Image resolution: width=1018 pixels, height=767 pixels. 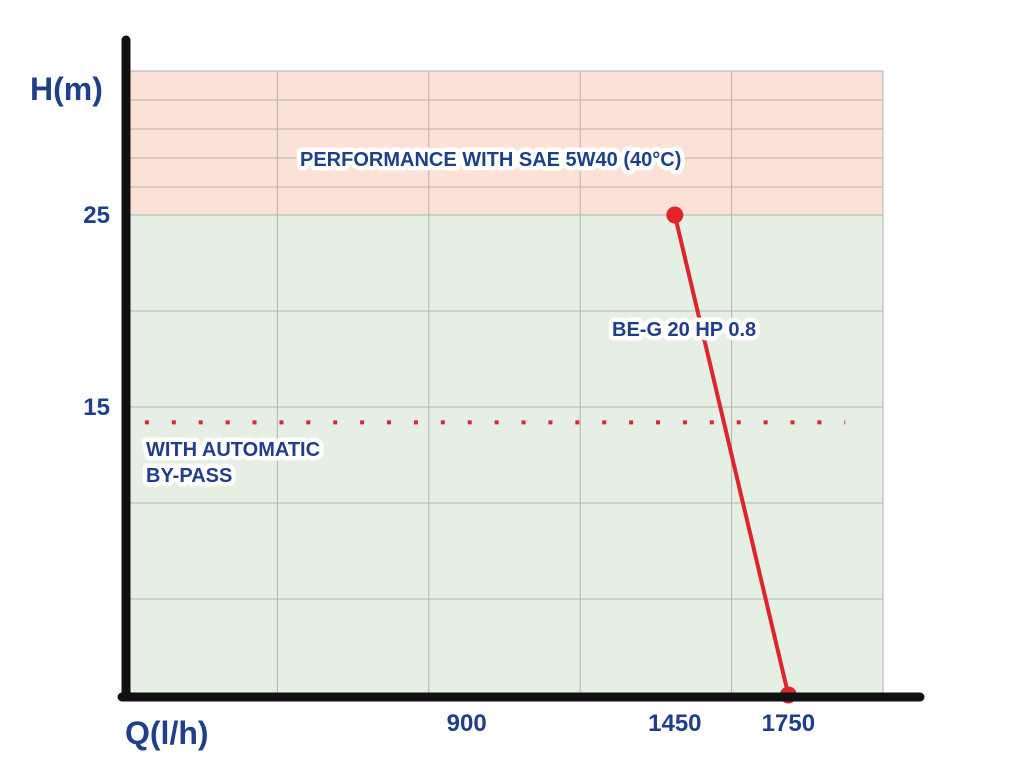 I want to click on bypass-label-line1: WITH AUTOMATIC, so click(x=233, y=450).